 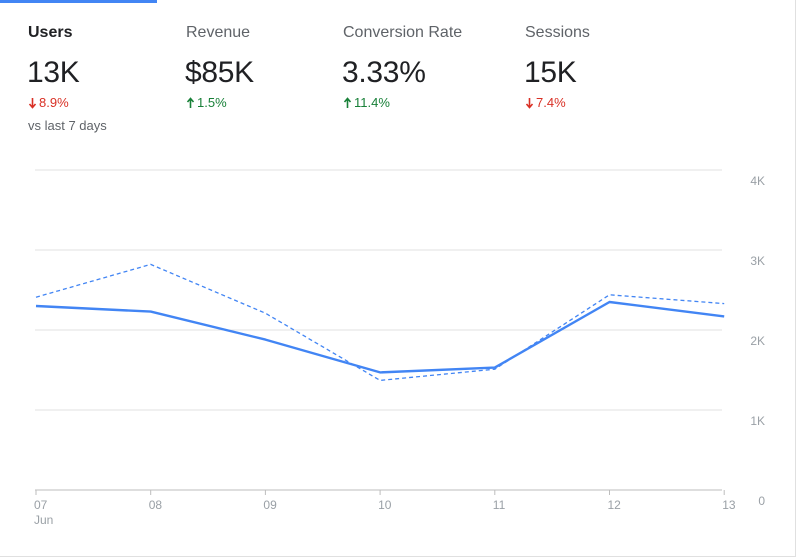 What do you see at coordinates (41, 505) in the screenshot?
I see `x-tick-label: 07` at bounding box center [41, 505].